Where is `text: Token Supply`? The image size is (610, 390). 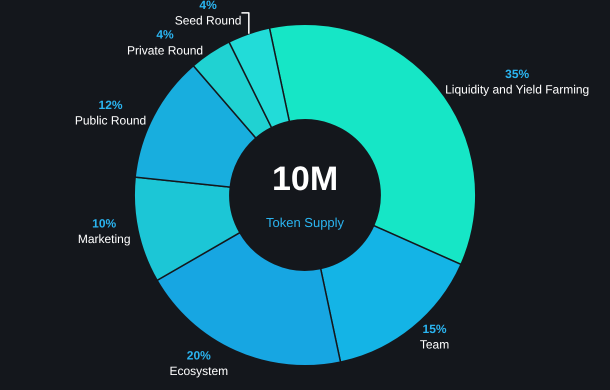
text: Token Supply is located at coordinates (305, 222).